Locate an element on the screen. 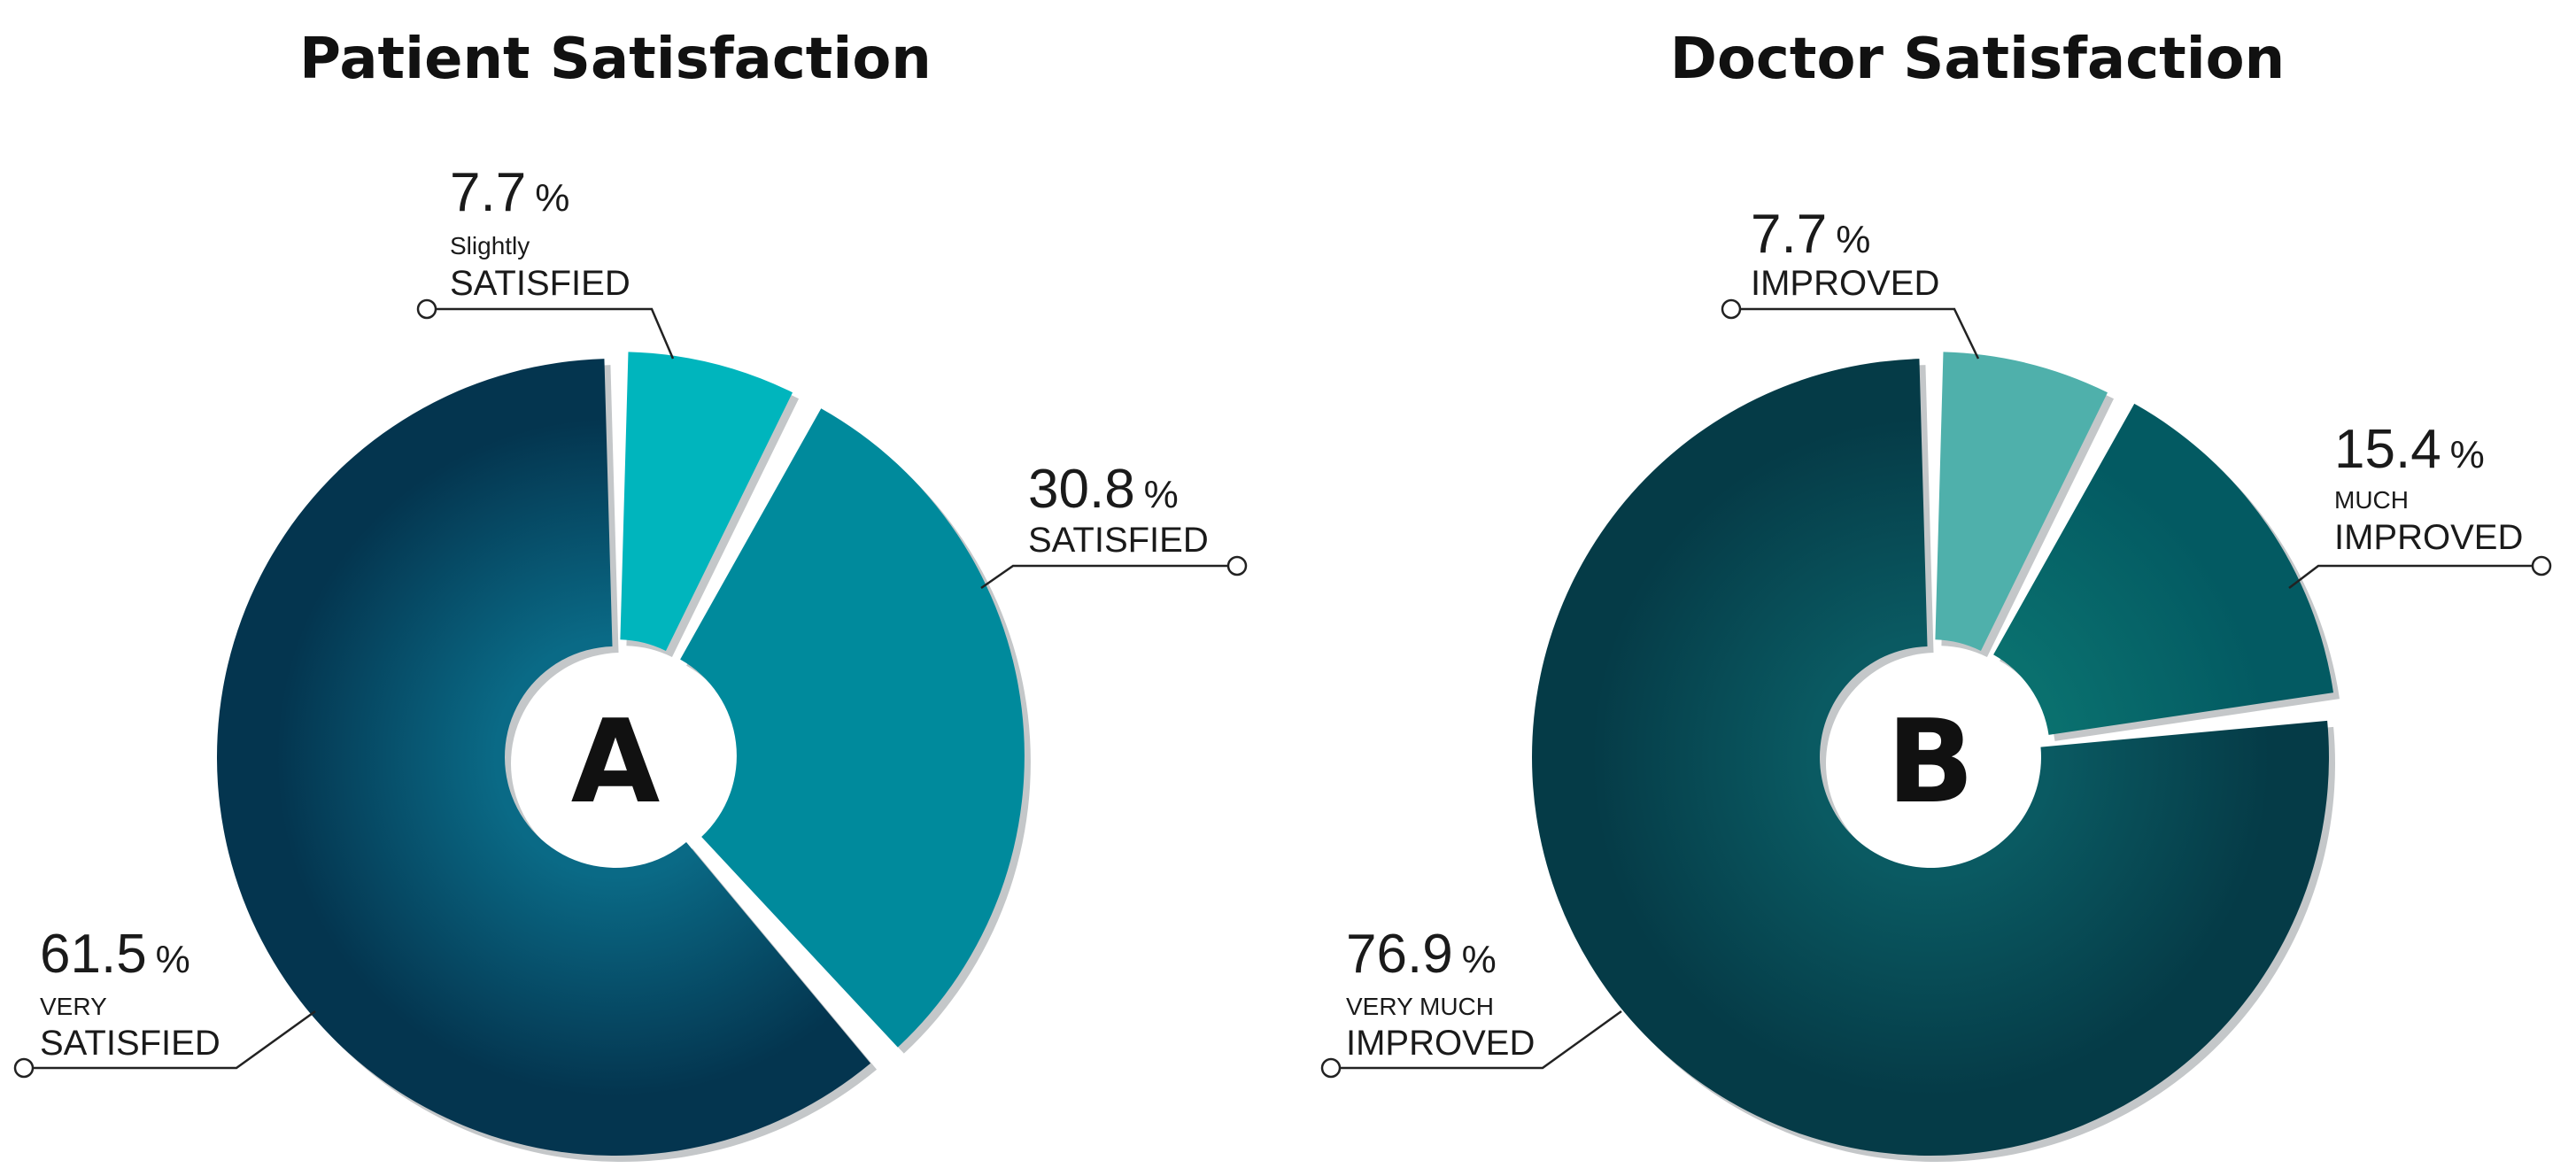 This screenshot has width=2576, height=1176. center-label: A is located at coordinates (616, 761).